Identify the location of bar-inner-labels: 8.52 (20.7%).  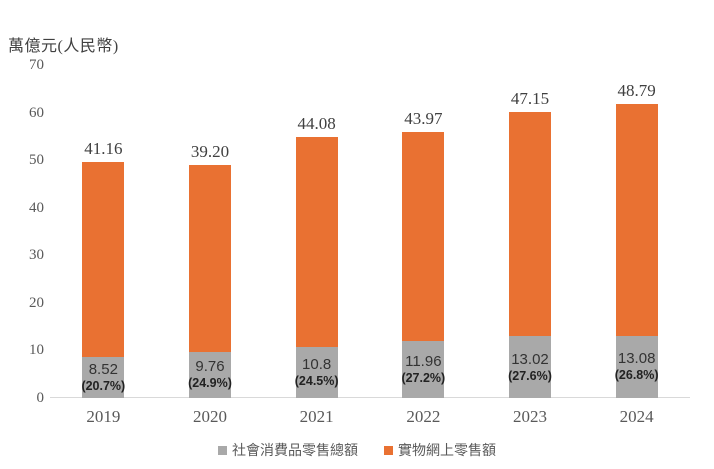
(103, 377).